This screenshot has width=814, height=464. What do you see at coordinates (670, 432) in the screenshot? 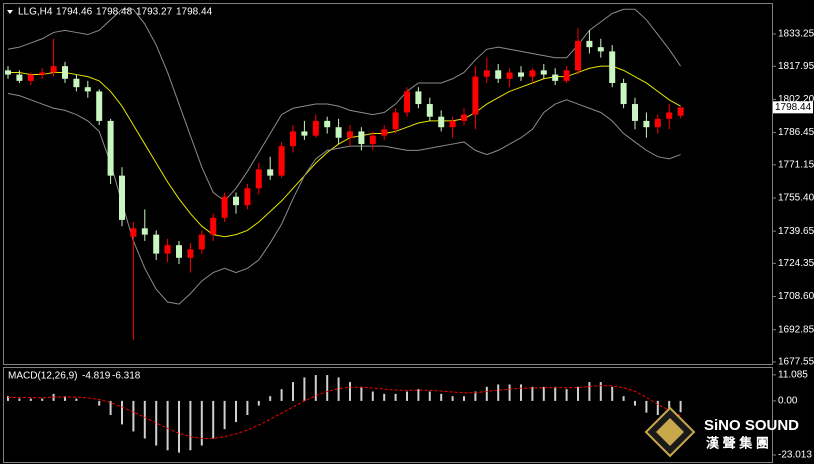
I see `logo-inner` at bounding box center [670, 432].